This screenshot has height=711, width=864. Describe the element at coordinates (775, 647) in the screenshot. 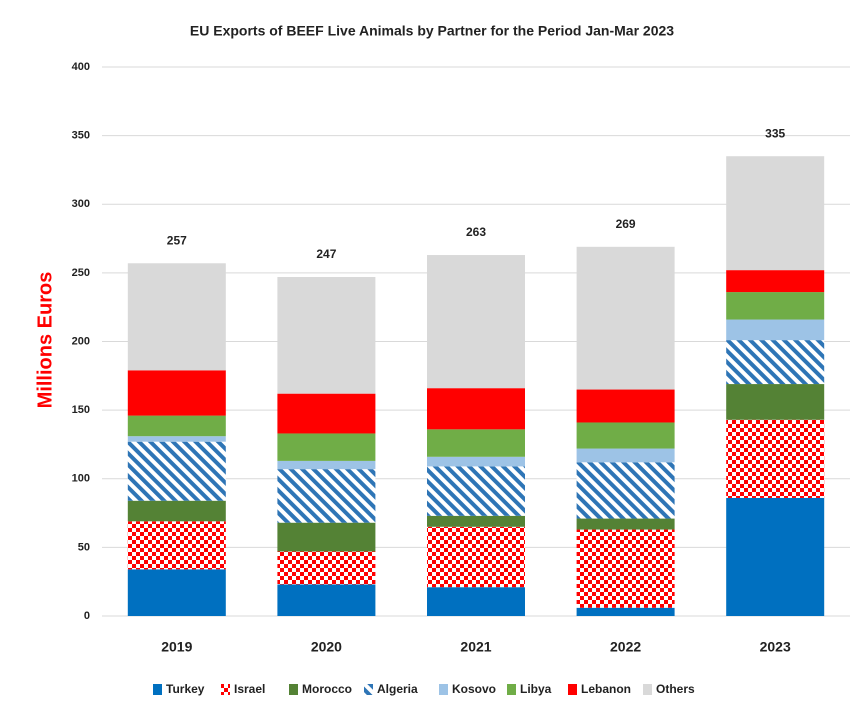

I see `x-tick-label: 2023` at that location.